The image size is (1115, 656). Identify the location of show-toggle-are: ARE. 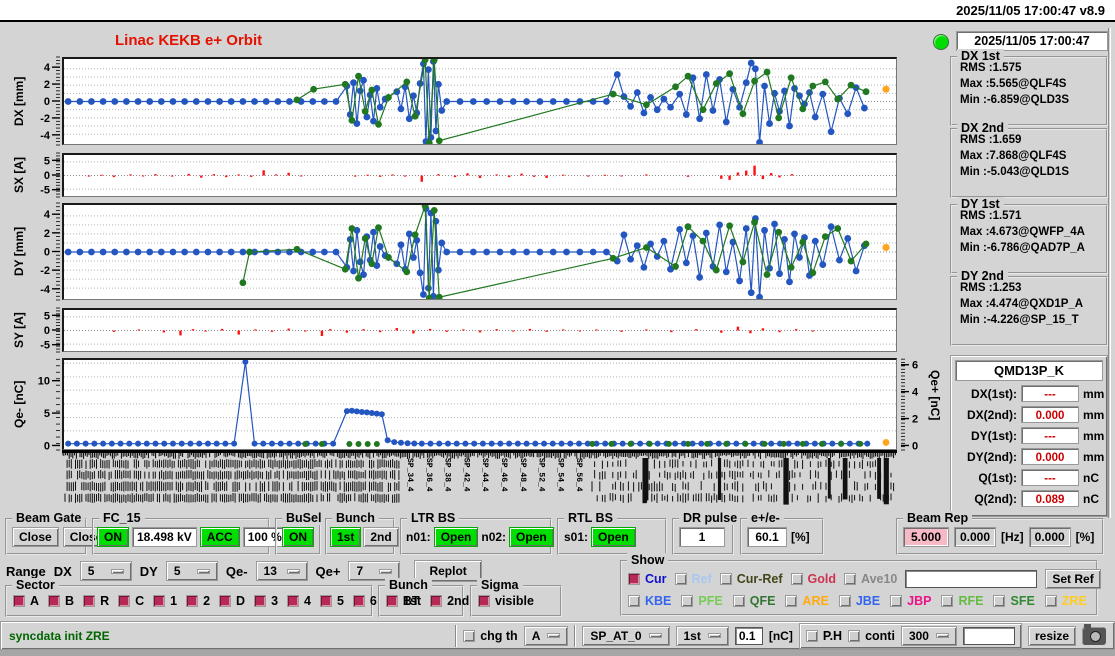
(807, 601).